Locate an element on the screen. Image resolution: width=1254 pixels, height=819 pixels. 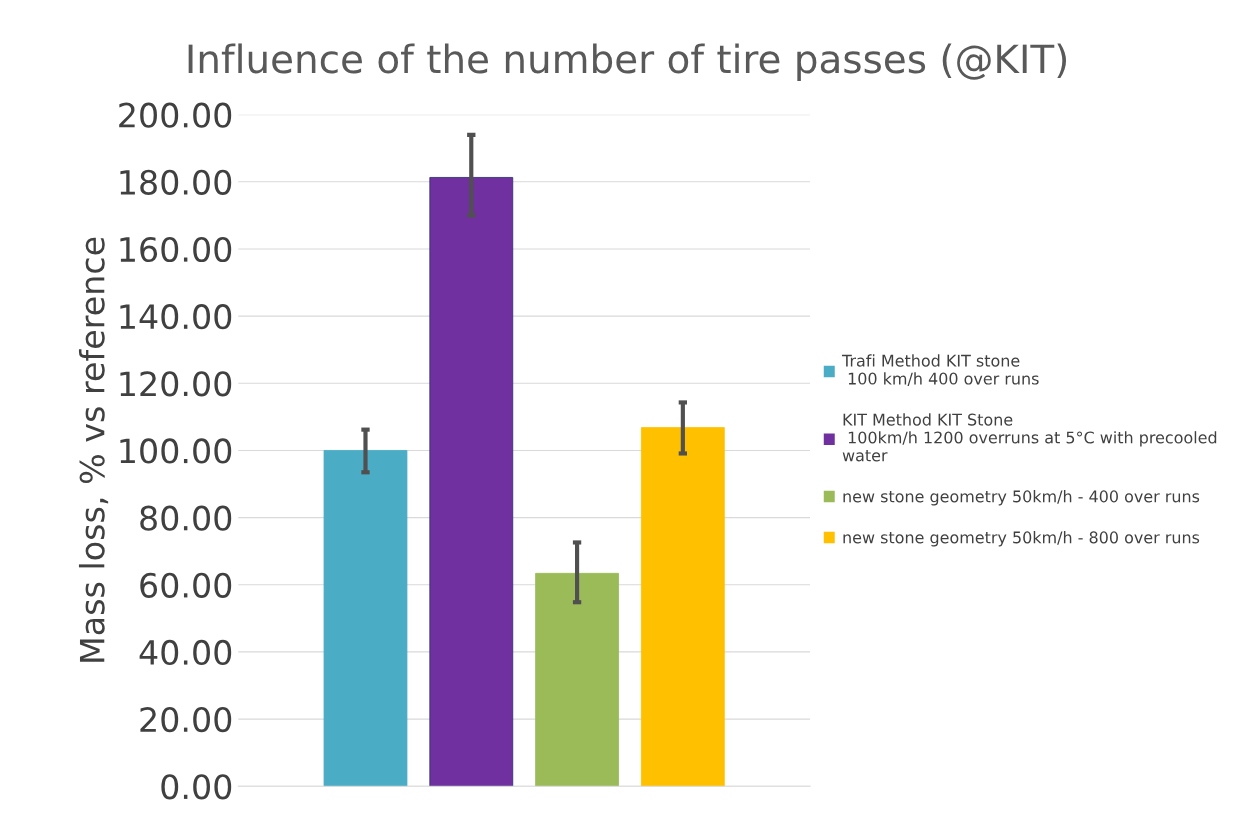
legend-label: new stone geometry 50km/h - 800 over runs is located at coordinates (1021, 539).